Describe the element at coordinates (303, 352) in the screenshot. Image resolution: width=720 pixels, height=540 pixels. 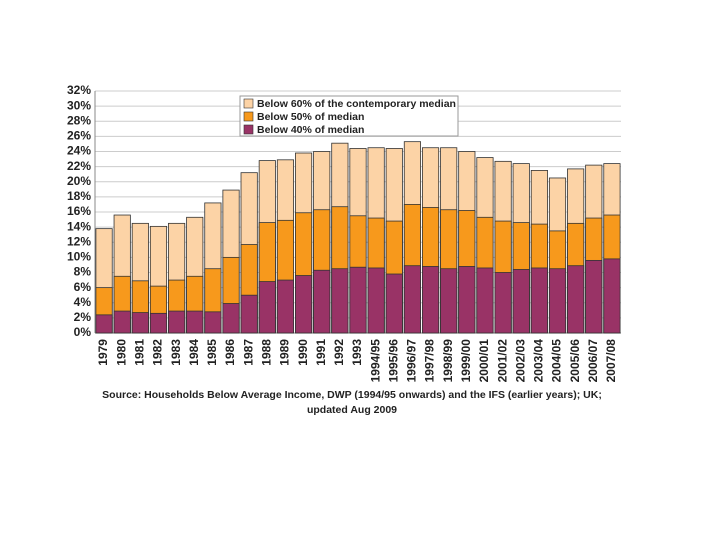
I see `x-tick-label: 1990` at that location.